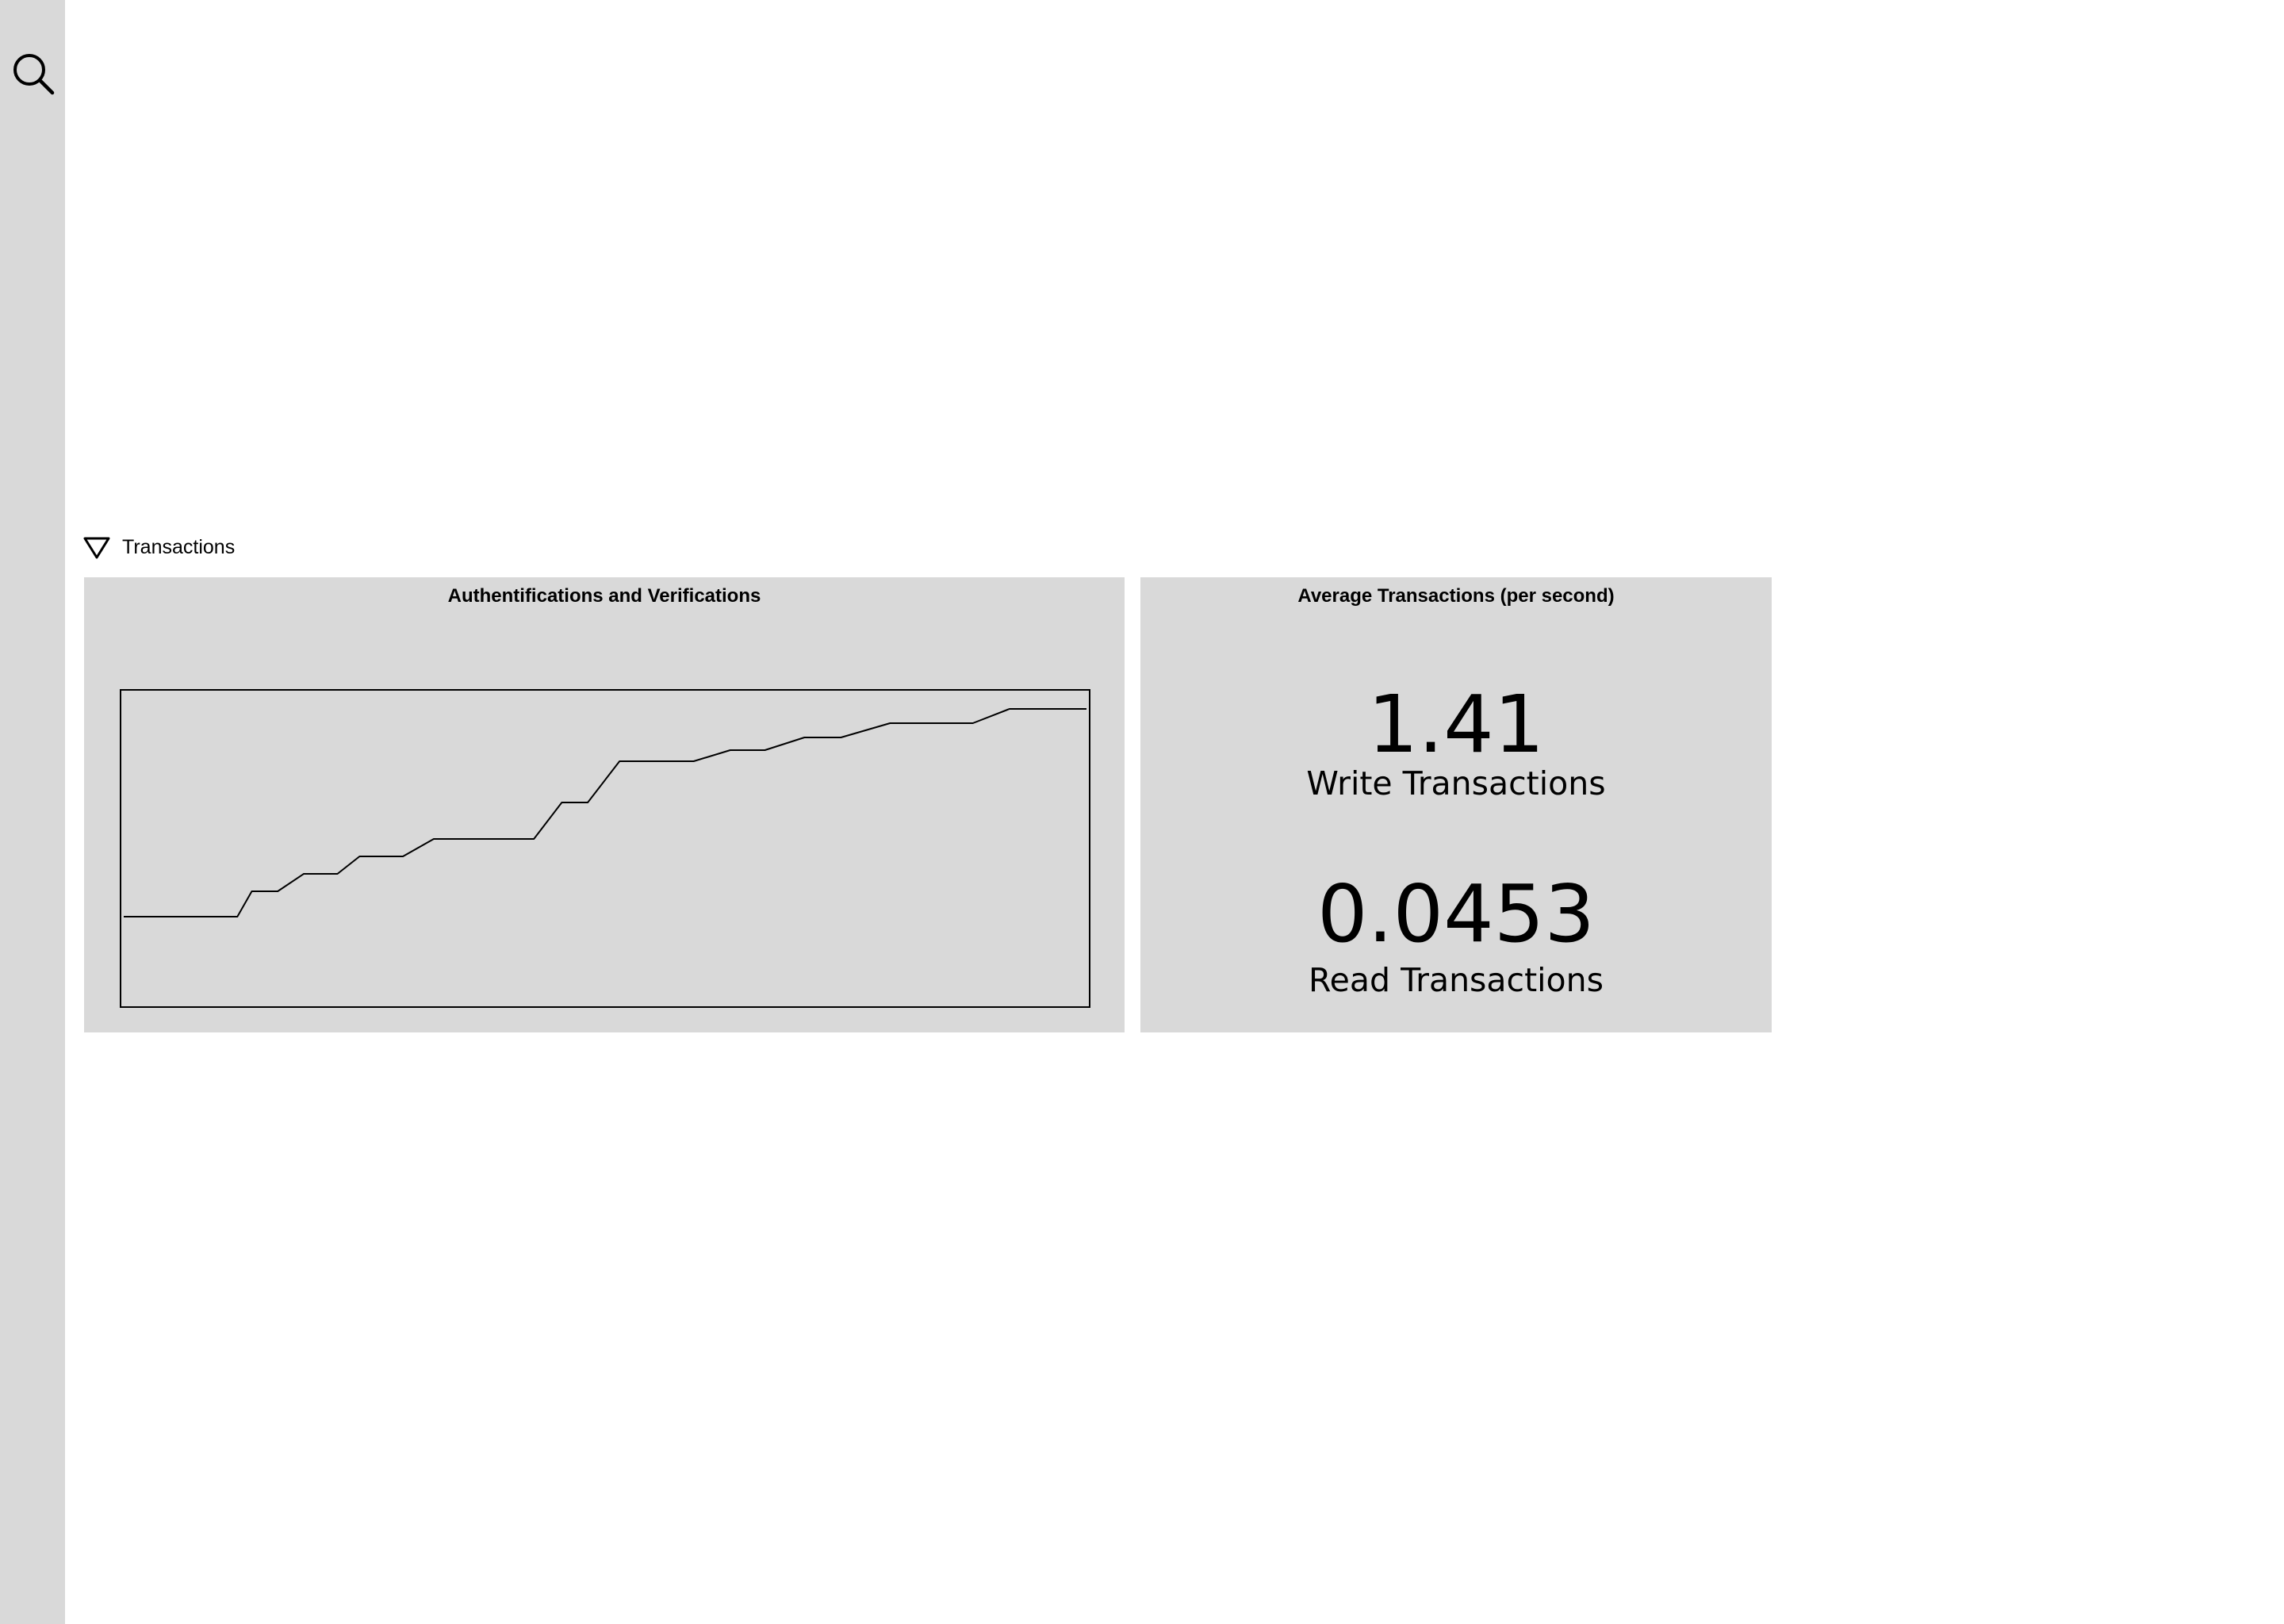 The width and height of the screenshot is (2284, 1624). I want to click on panel-authentifications: Authentifications and Verifications, so click(604, 804).